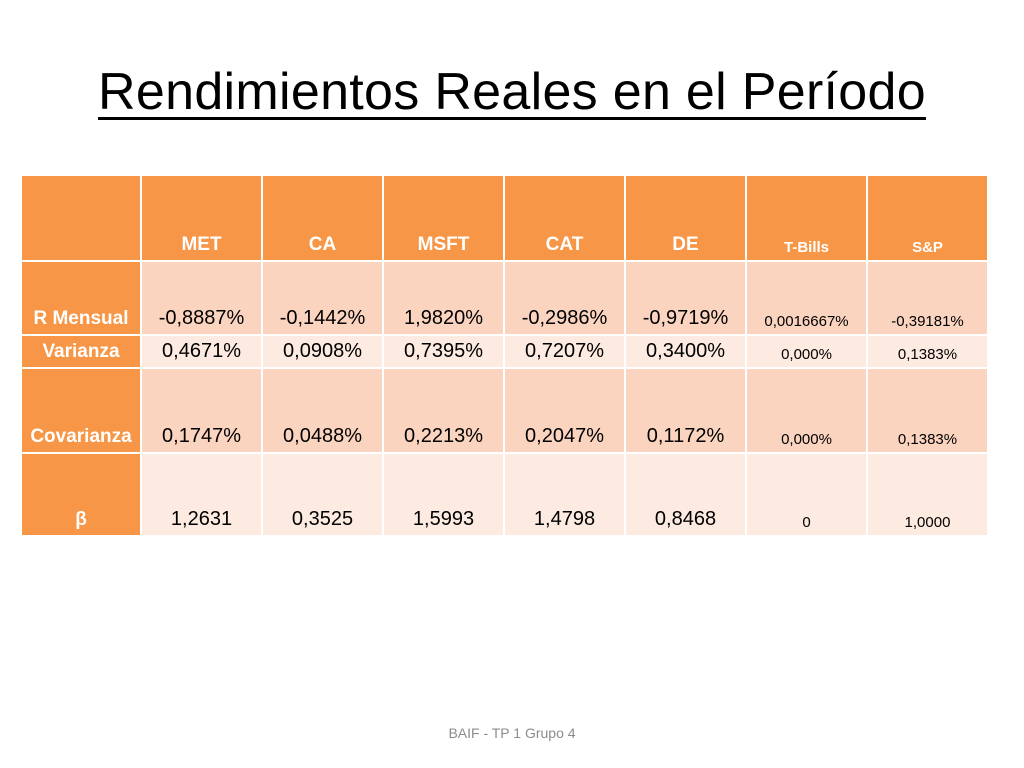 Image resolution: width=1024 pixels, height=768 pixels. I want to click on table-cell: 1,0000, so click(927, 494).